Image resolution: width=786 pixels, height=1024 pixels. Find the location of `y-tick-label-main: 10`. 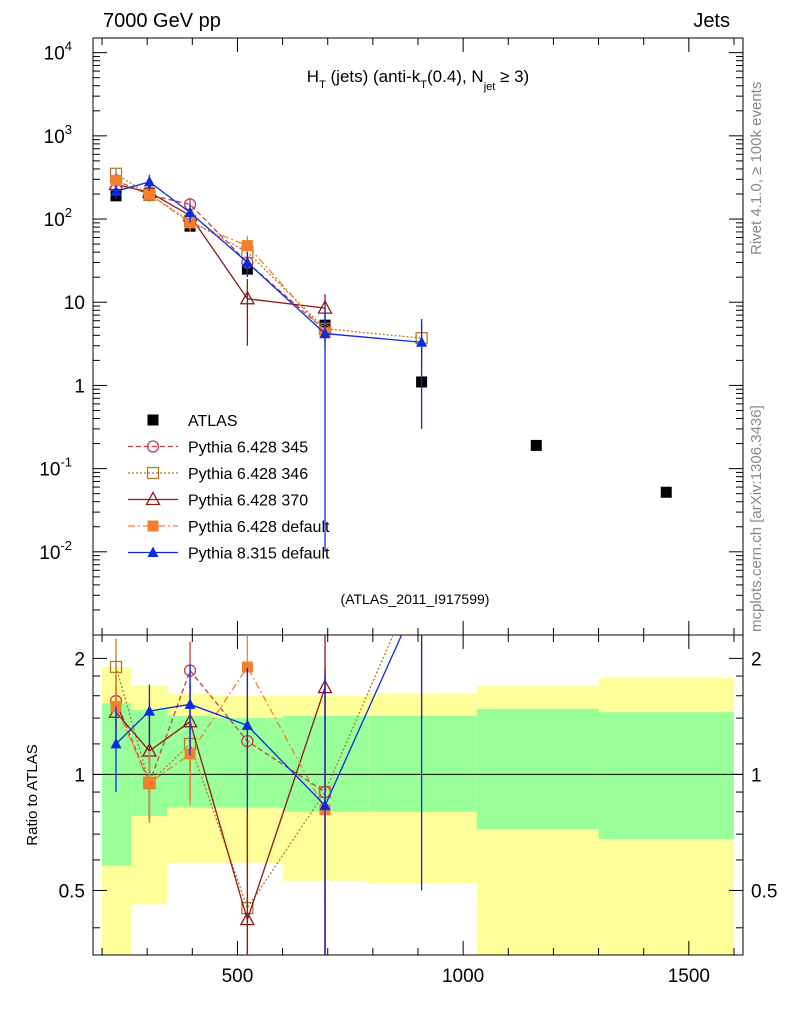

y-tick-label-main: 10 is located at coordinates (74, 303).